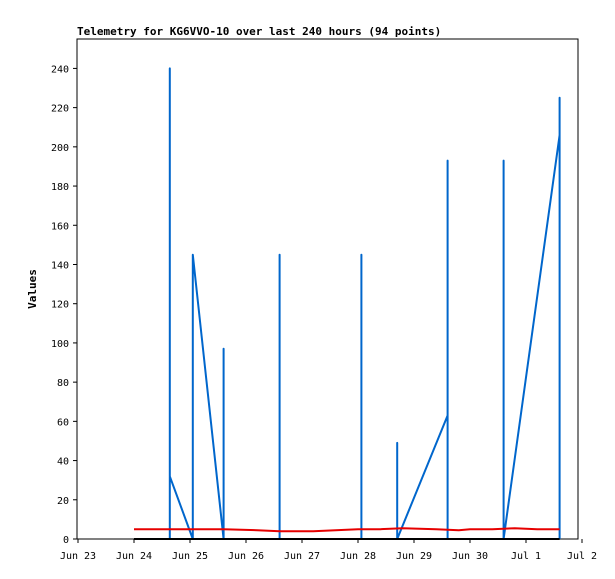 The image size is (615, 579). Describe the element at coordinates (60, 109) in the screenshot. I see `y-tick-label: 220` at that location.